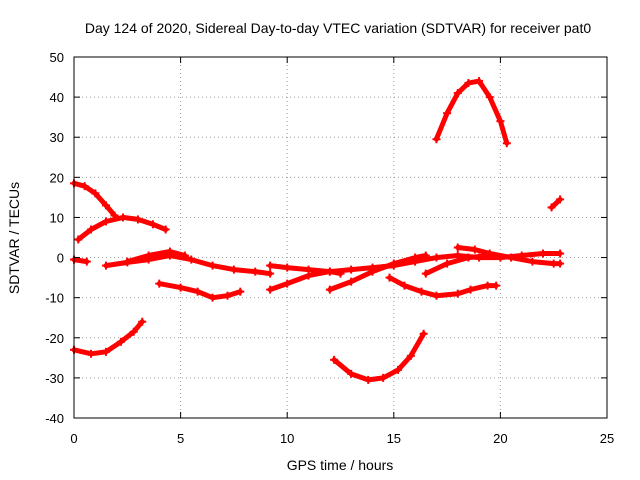  What do you see at coordinates (57, 137) in the screenshot?
I see `y-tick-label: 30` at bounding box center [57, 137].